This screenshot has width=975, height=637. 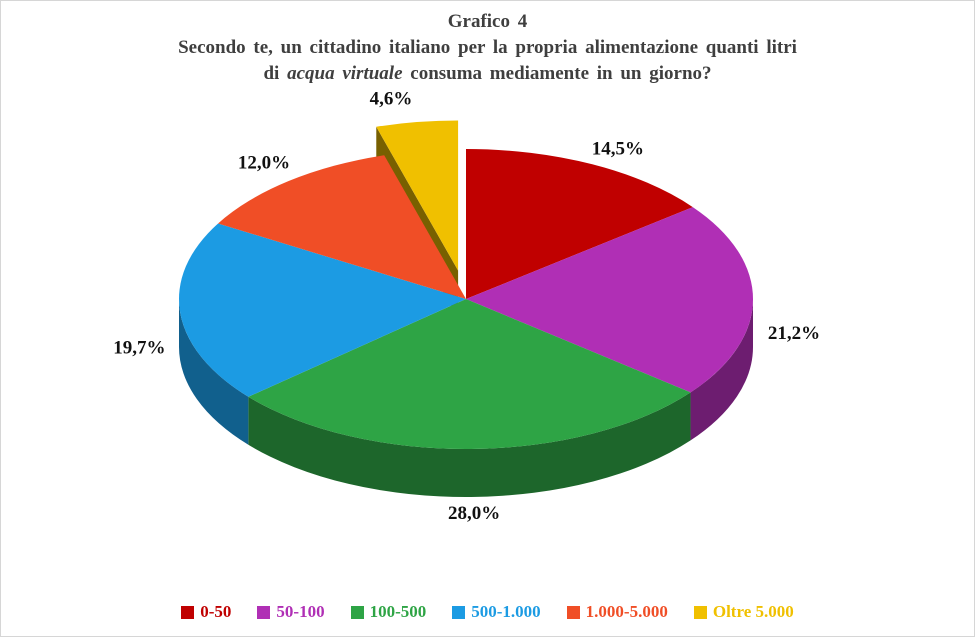 I want to click on legend-label: 0-50, so click(x=216, y=611).